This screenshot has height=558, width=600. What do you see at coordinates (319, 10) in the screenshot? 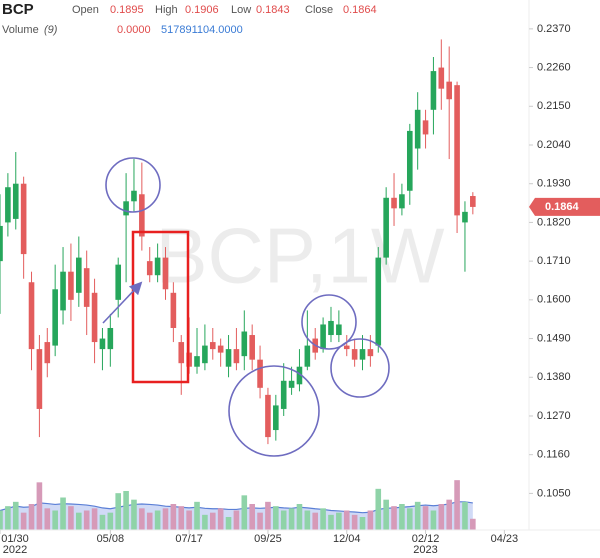
I see `legend-label: Close` at bounding box center [319, 10].